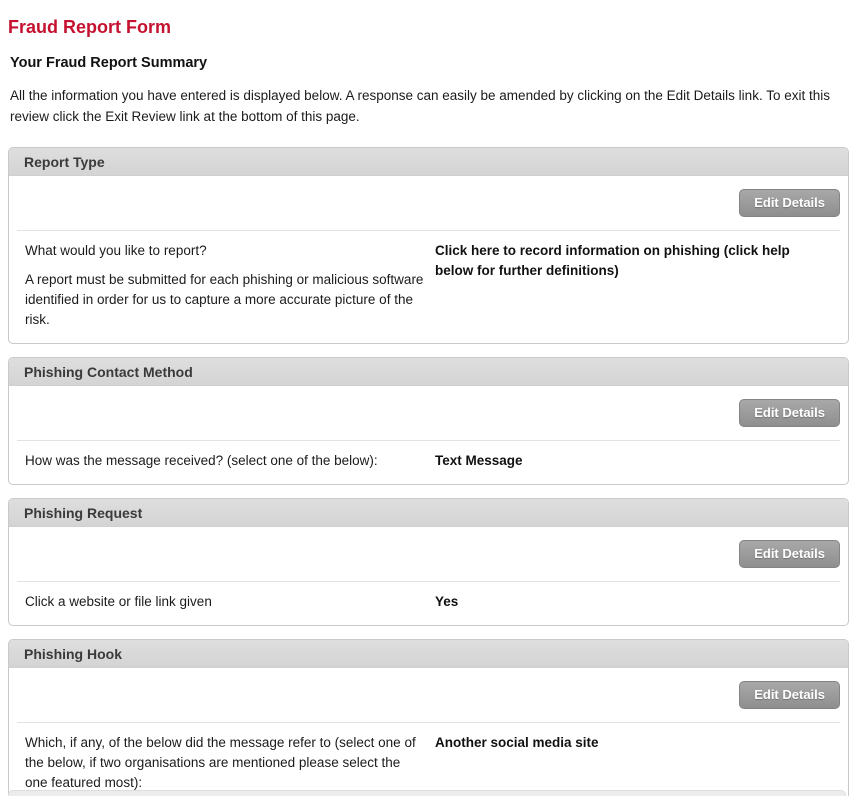 This screenshot has width=857, height=796. I want to click on answer-text: Another social media site, so click(517, 742).